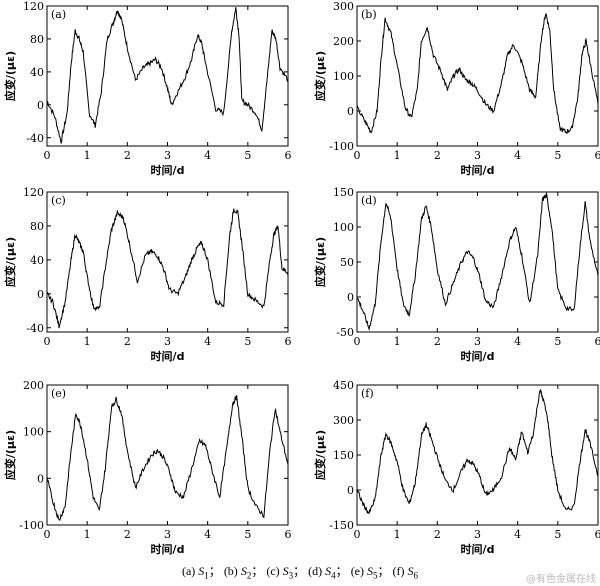 This screenshot has width=600, height=586. I want to click on x-tick-label-f: 5, so click(557, 534).